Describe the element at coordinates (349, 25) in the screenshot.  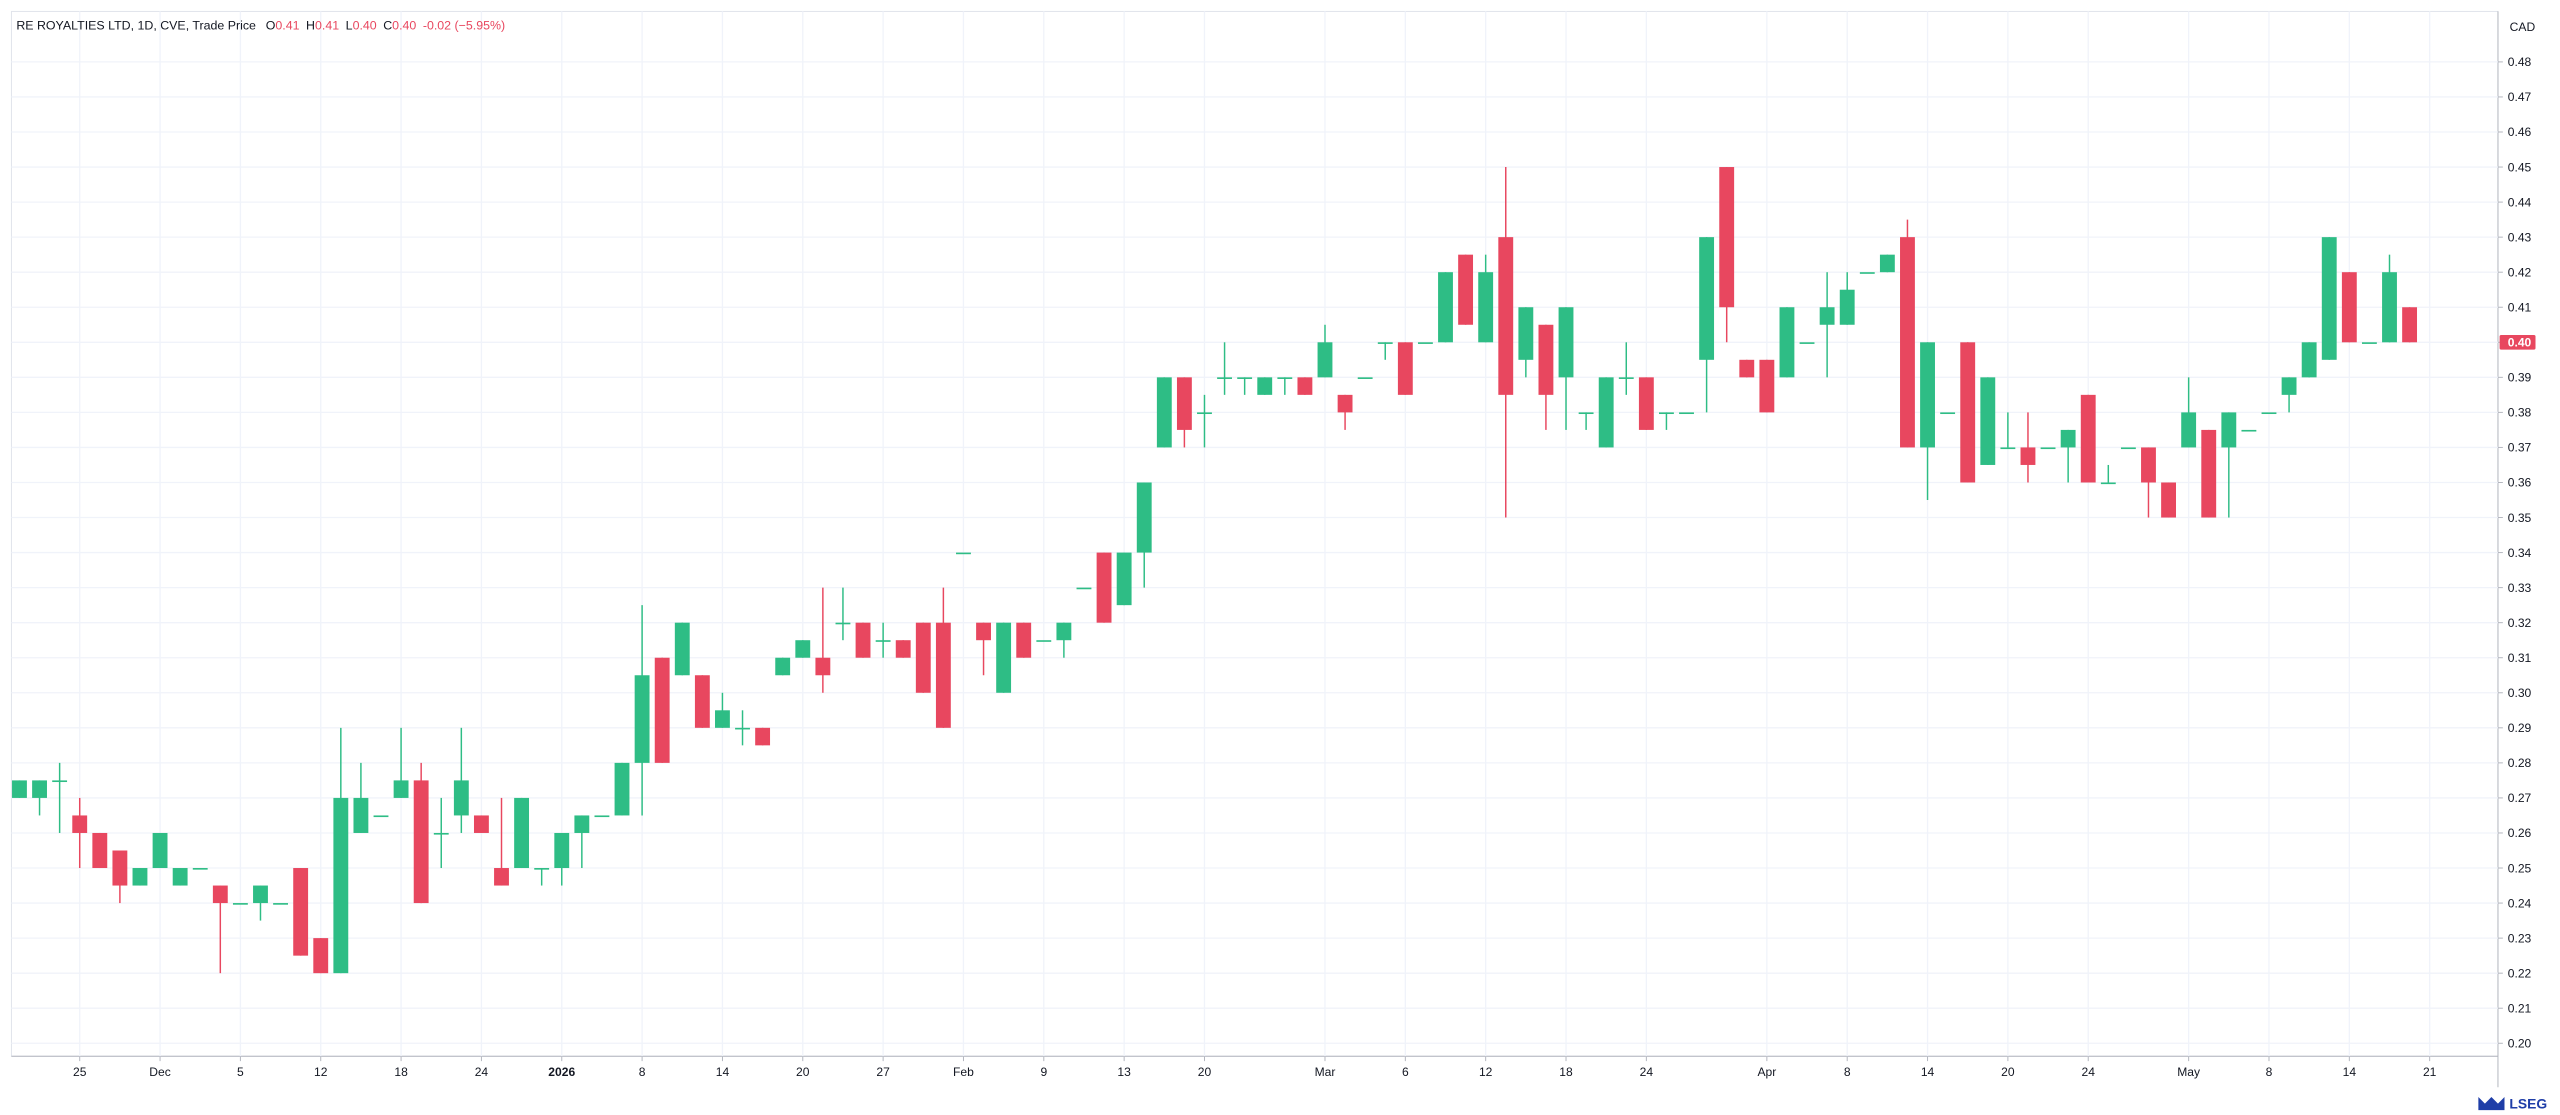
I see `ohlc-key: L` at that location.